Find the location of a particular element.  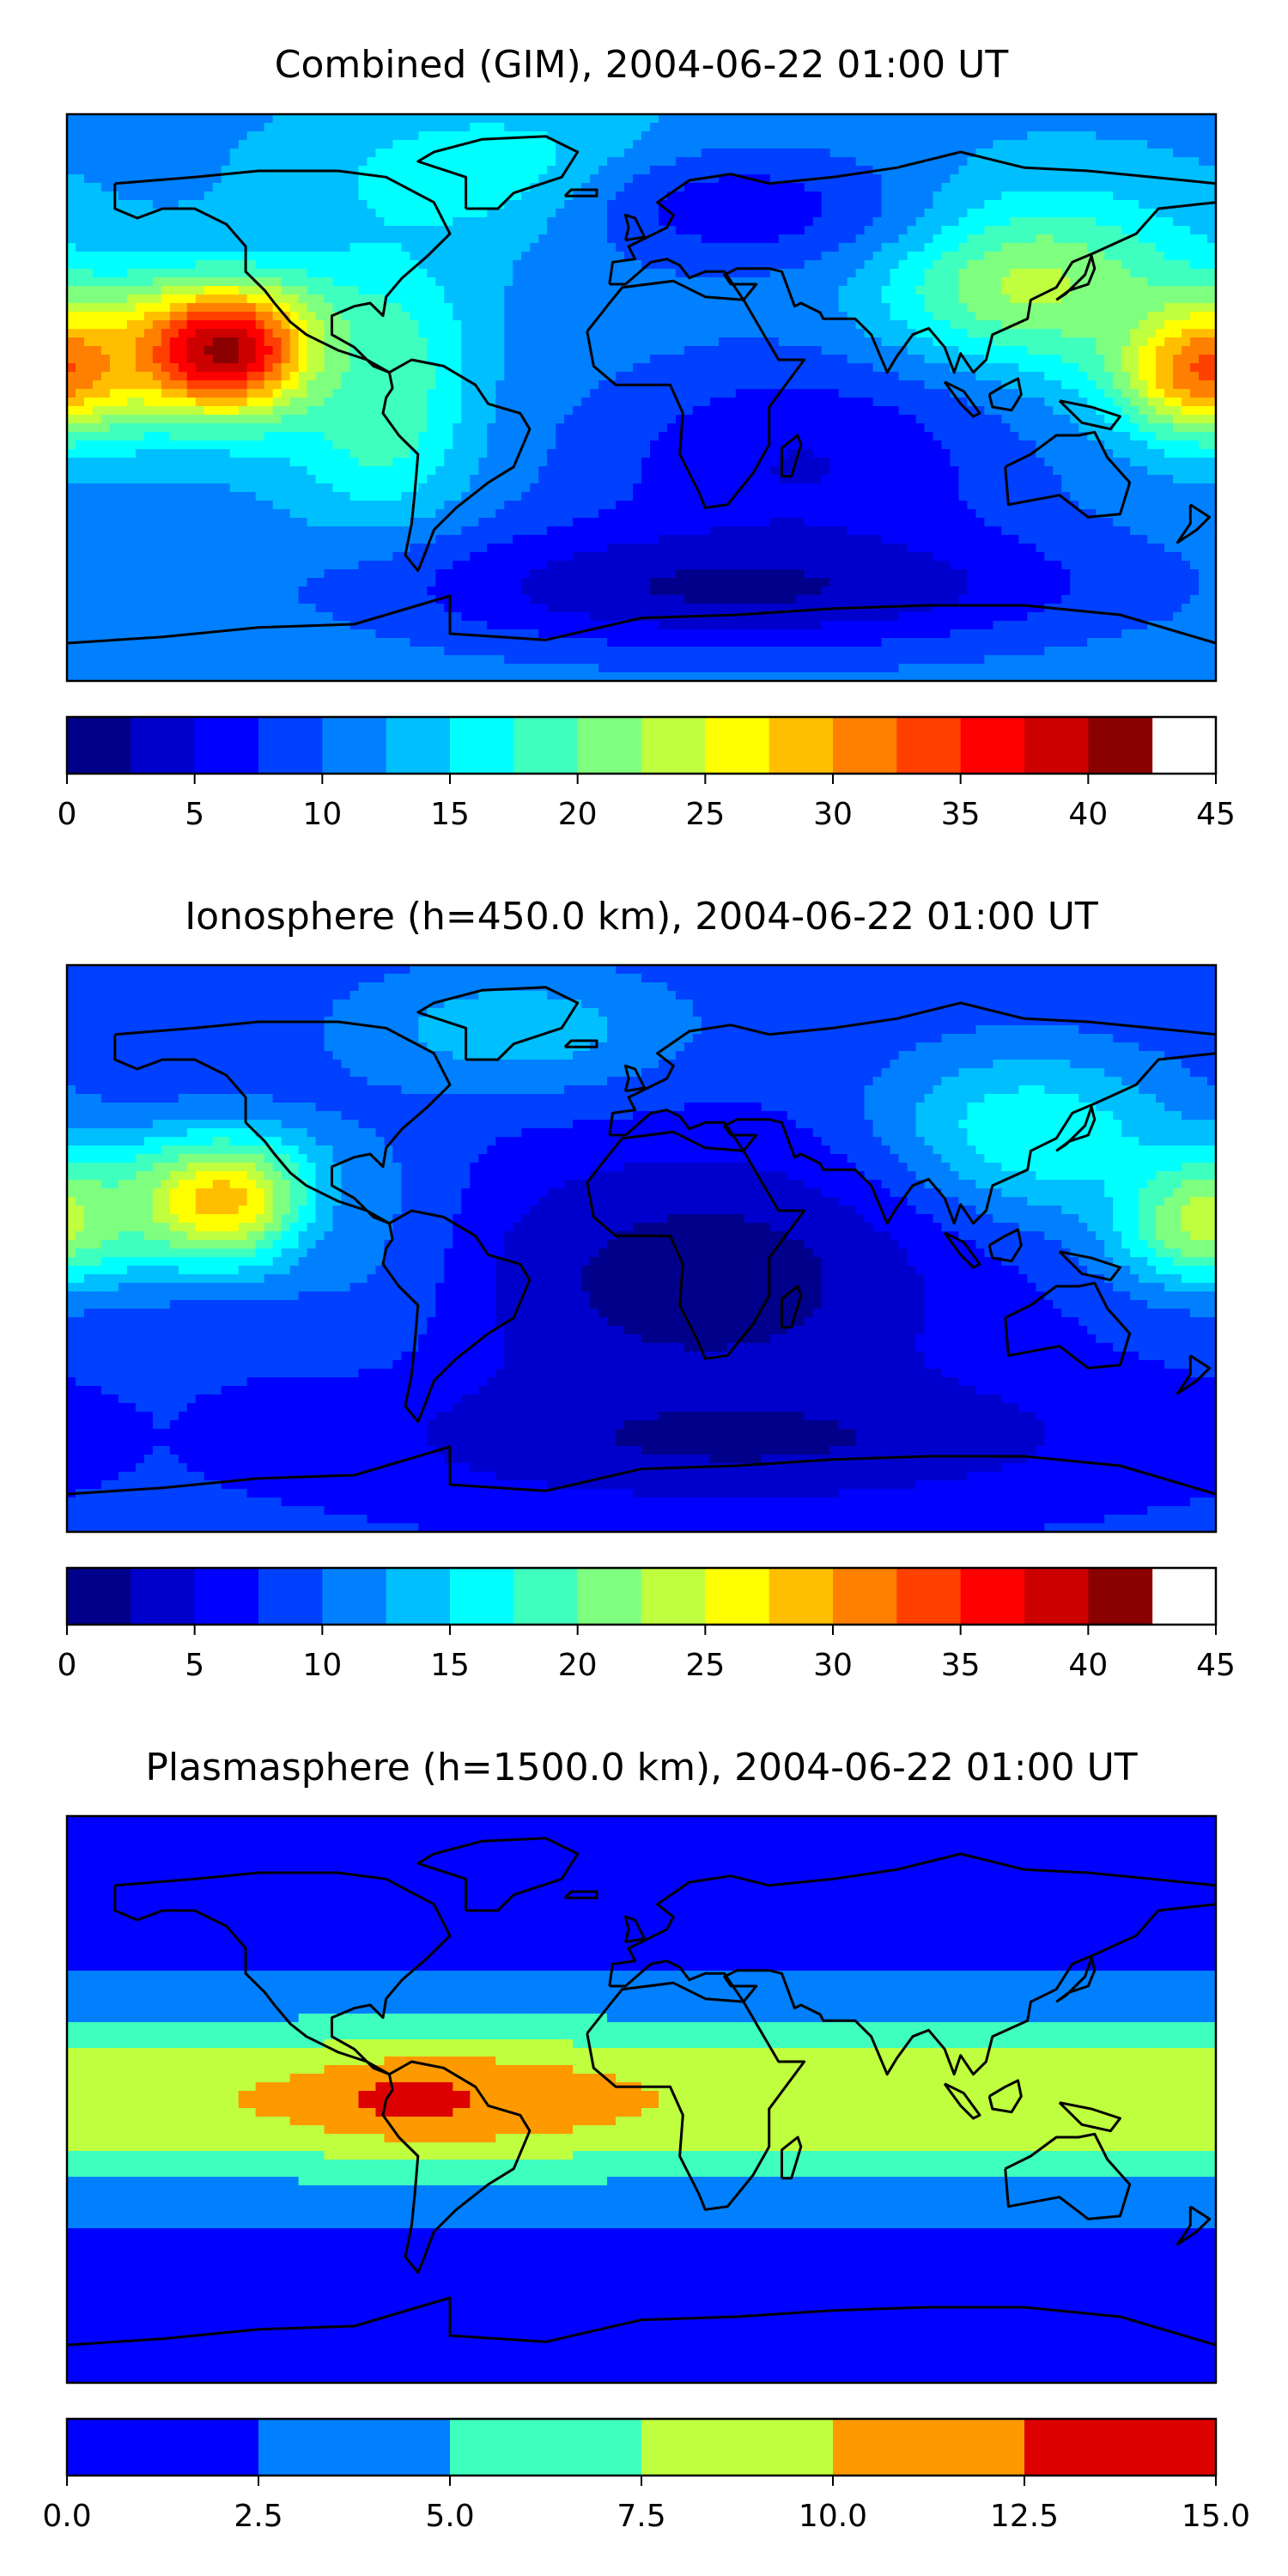

colorbar-tick-label: 2.5 is located at coordinates (258, 2516).